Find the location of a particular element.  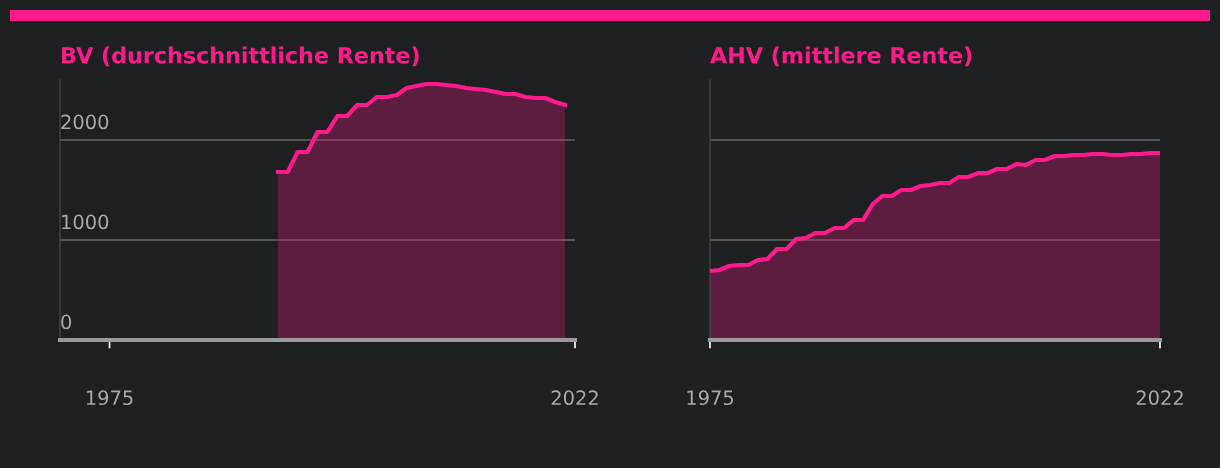

chart-title: AHV (mittlere Rente) is located at coordinates (841, 56).